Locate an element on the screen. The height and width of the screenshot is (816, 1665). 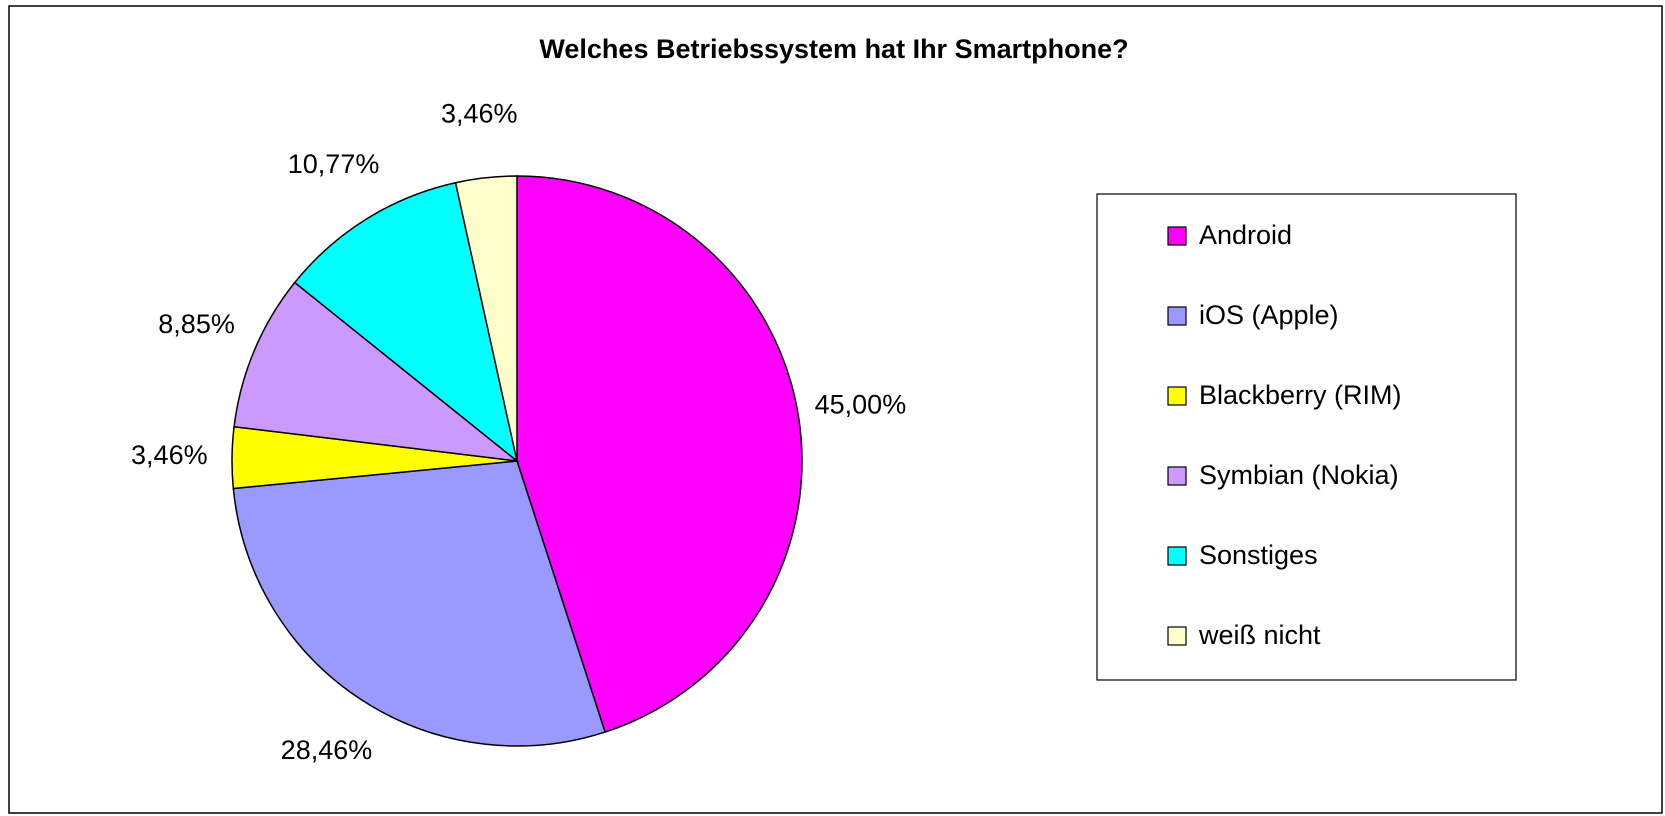
legend-label: weiß nicht is located at coordinates (1259, 635).